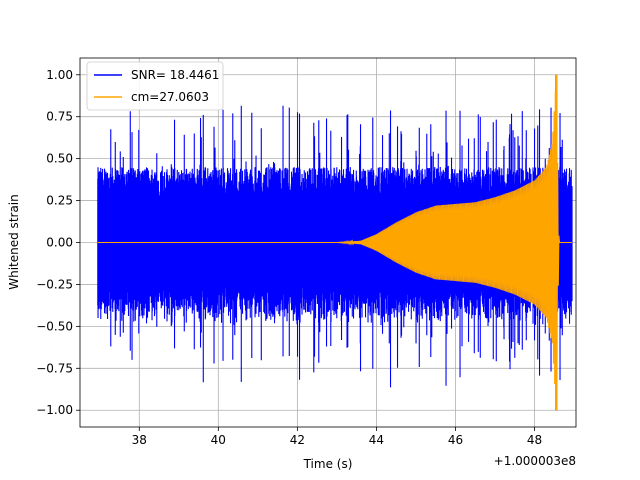 This screenshot has height=480, width=640. What do you see at coordinates (54, 284) in the screenshot?
I see `y-tick-label: −0.25` at bounding box center [54, 284].